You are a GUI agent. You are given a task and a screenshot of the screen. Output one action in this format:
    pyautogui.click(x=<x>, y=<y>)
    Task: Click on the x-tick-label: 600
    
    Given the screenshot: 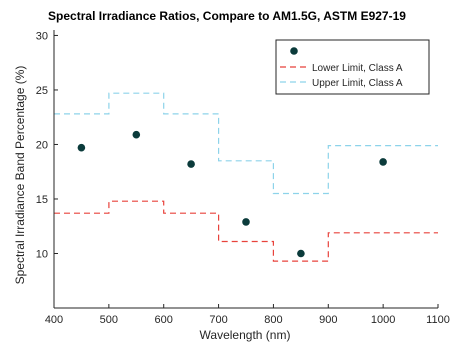 What is the action you would take?
    pyautogui.click(x=164, y=320)
    